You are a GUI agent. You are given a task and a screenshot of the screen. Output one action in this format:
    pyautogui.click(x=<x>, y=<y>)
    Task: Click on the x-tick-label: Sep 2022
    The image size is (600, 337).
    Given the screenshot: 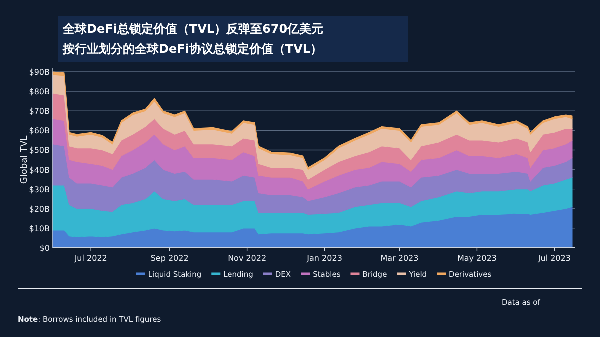 What is the action you would take?
    pyautogui.click(x=169, y=258)
    